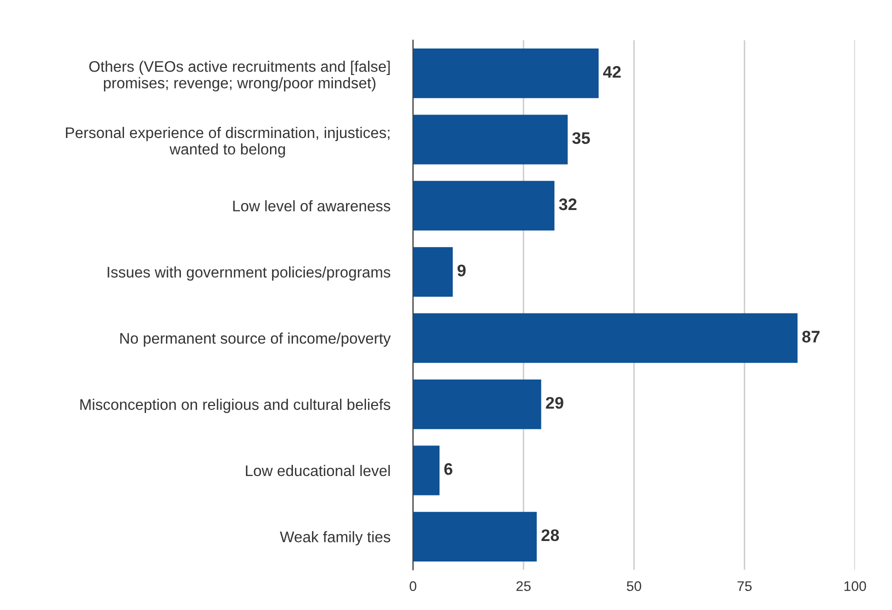 The height and width of the screenshot is (610, 892). I want to click on x-tick-label: 50, so click(634, 586).